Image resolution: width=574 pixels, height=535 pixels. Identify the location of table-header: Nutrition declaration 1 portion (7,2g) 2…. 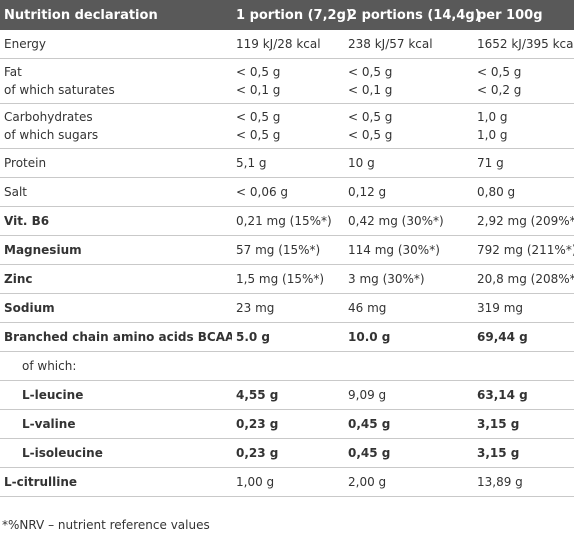
(287, 15).